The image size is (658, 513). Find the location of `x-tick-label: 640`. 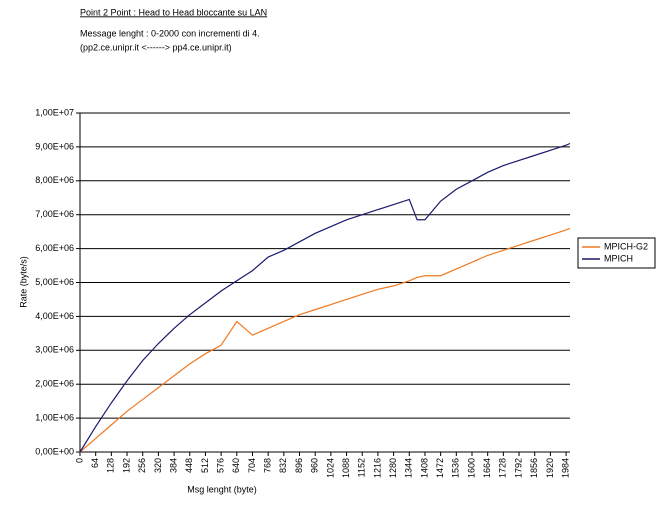

x-tick-label: 640 is located at coordinates (236, 465).